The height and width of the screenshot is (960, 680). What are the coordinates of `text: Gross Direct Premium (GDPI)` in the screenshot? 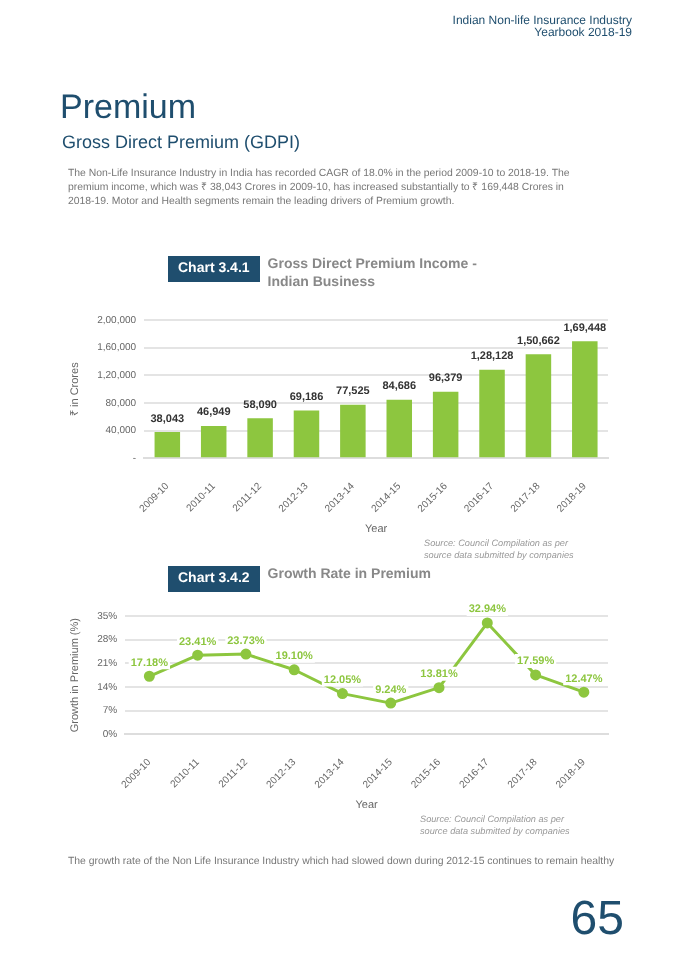 It's located at (181, 142).